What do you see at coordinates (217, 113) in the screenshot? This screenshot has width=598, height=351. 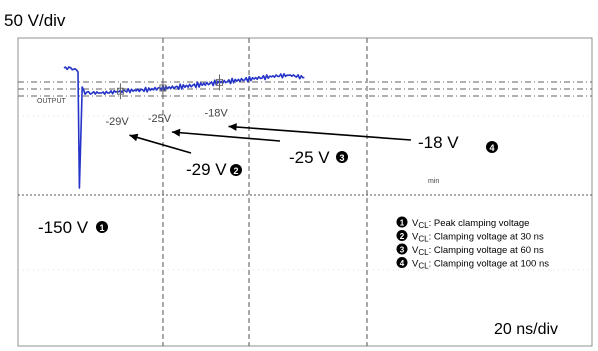 I see `marker-scope-value-4: -18V` at bounding box center [217, 113].